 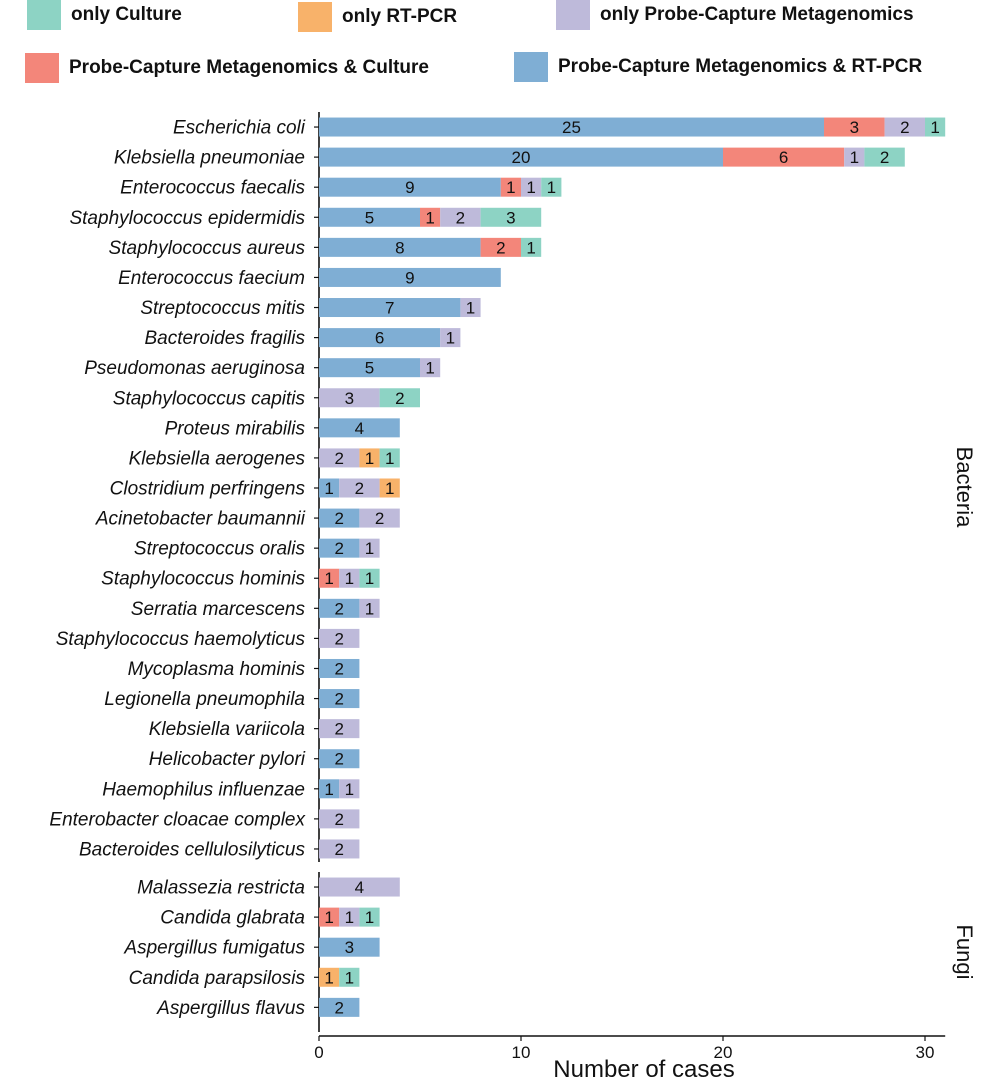 What do you see at coordinates (214, 948) in the screenshot?
I see `category-label: Aspergillus fumigatus` at bounding box center [214, 948].